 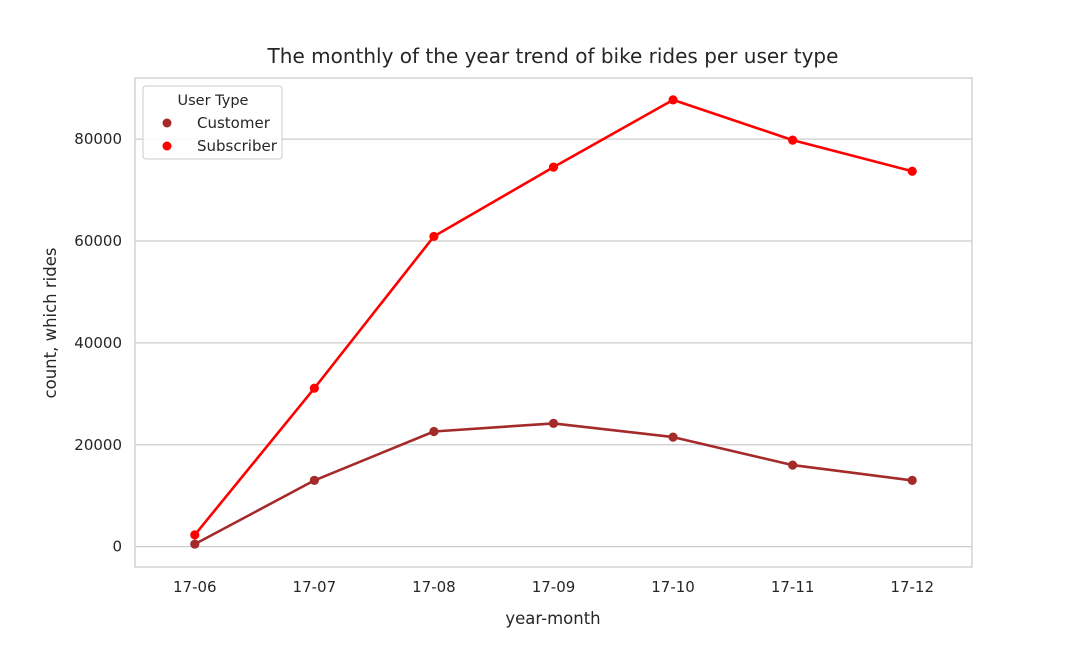 I want to click on legend: User Type Customer Subscriber, so click(x=212, y=122).